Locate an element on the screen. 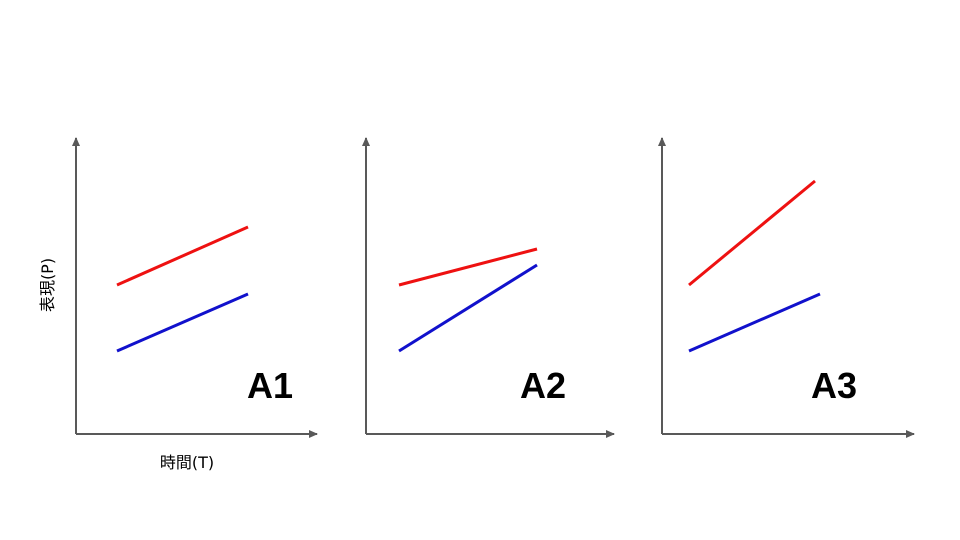 This screenshot has height=540, width=960. panel-label: A3 is located at coordinates (834, 385).